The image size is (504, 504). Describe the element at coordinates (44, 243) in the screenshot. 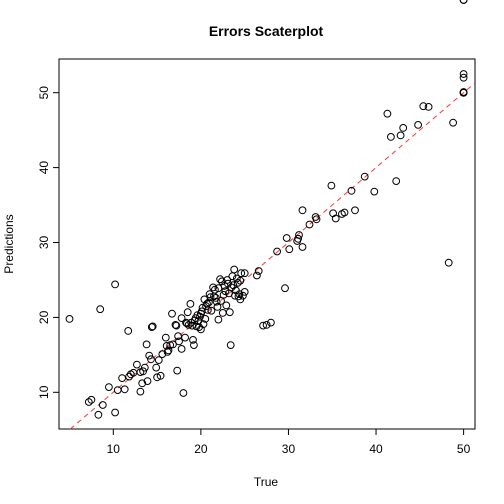

I see `y-tick-label: 30` at that location.